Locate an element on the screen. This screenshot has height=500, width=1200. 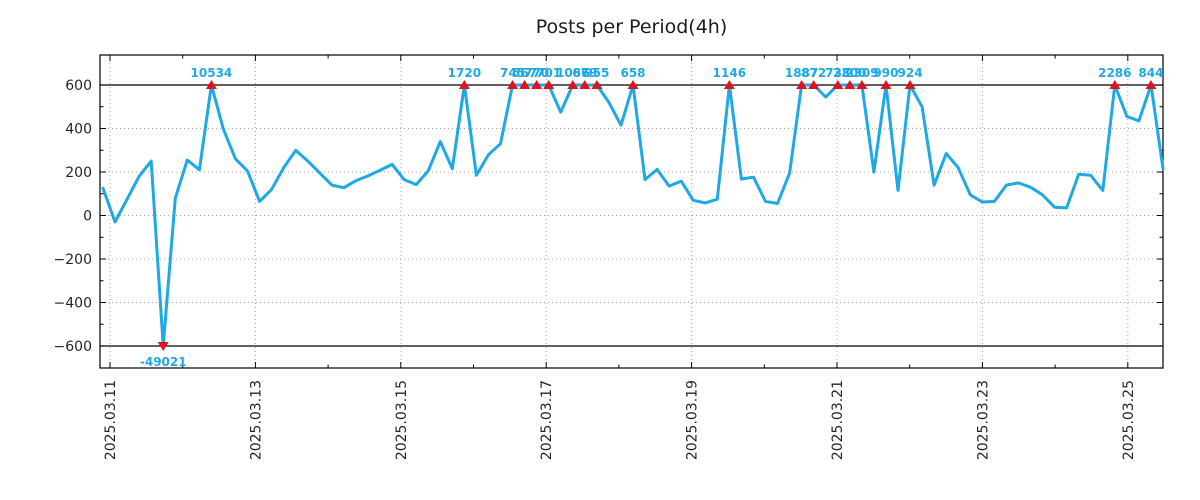
svg-text: 10534 is located at coordinates (212, 73).